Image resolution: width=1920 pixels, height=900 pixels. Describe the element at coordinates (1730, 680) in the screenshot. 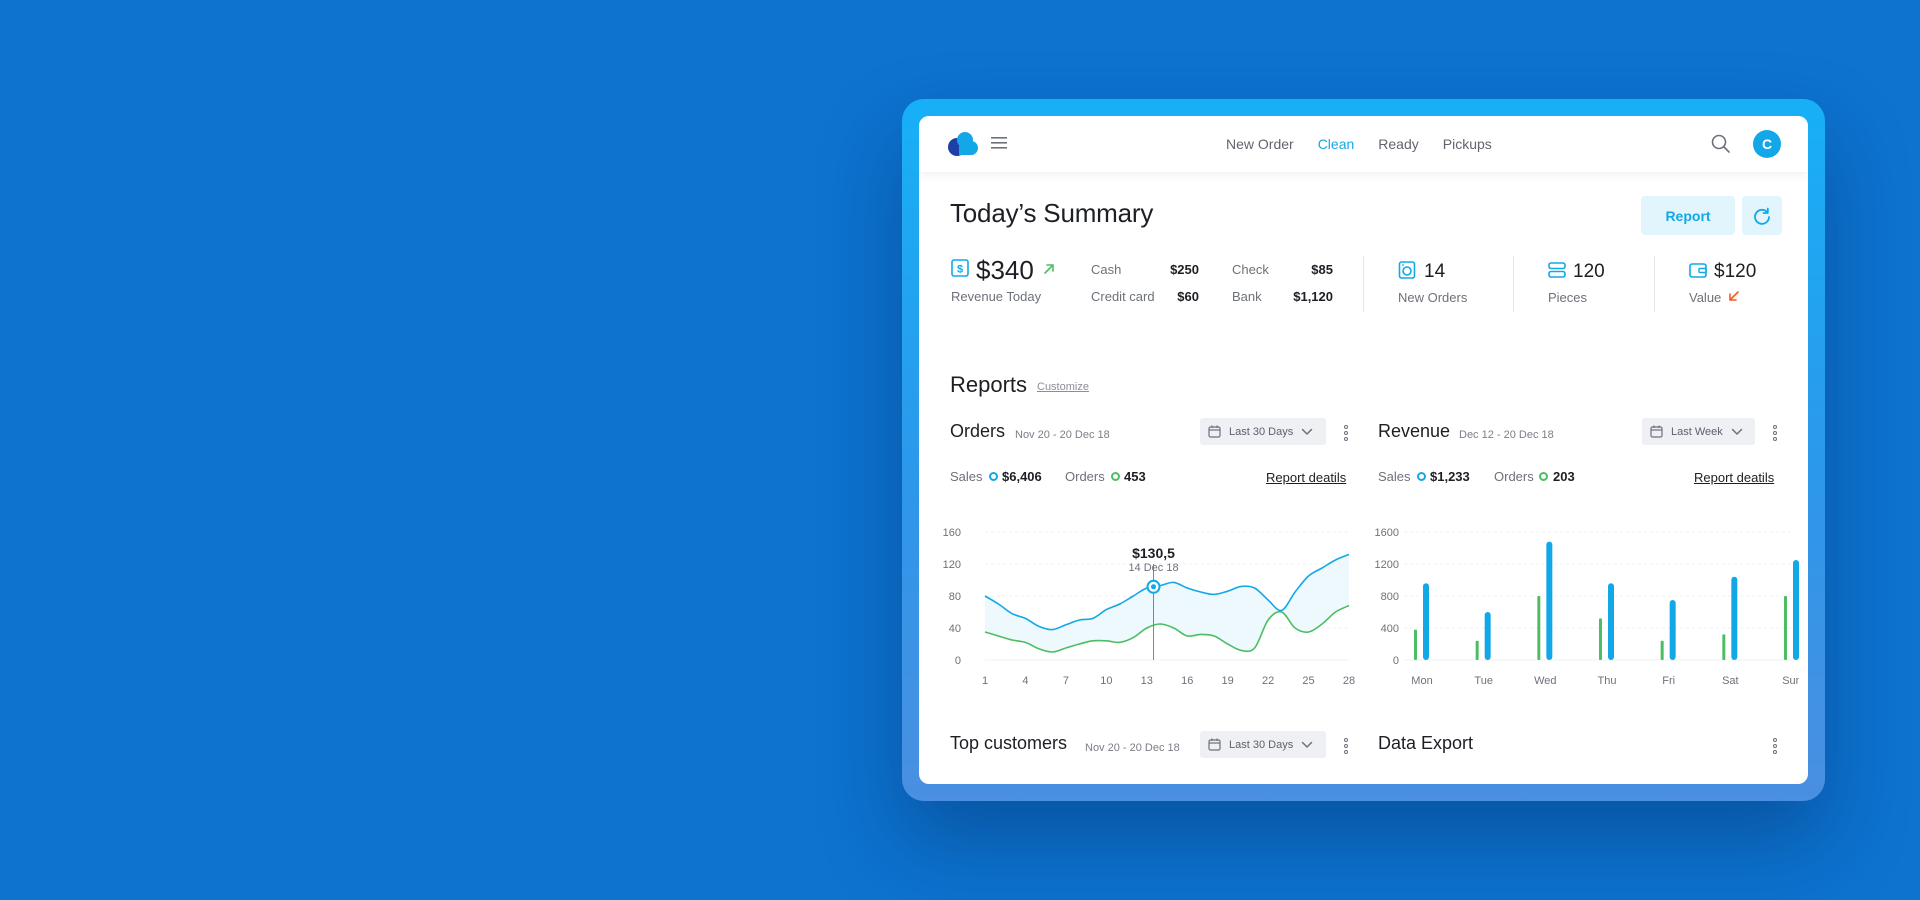

I see `x-tick-label: Sat` at that location.